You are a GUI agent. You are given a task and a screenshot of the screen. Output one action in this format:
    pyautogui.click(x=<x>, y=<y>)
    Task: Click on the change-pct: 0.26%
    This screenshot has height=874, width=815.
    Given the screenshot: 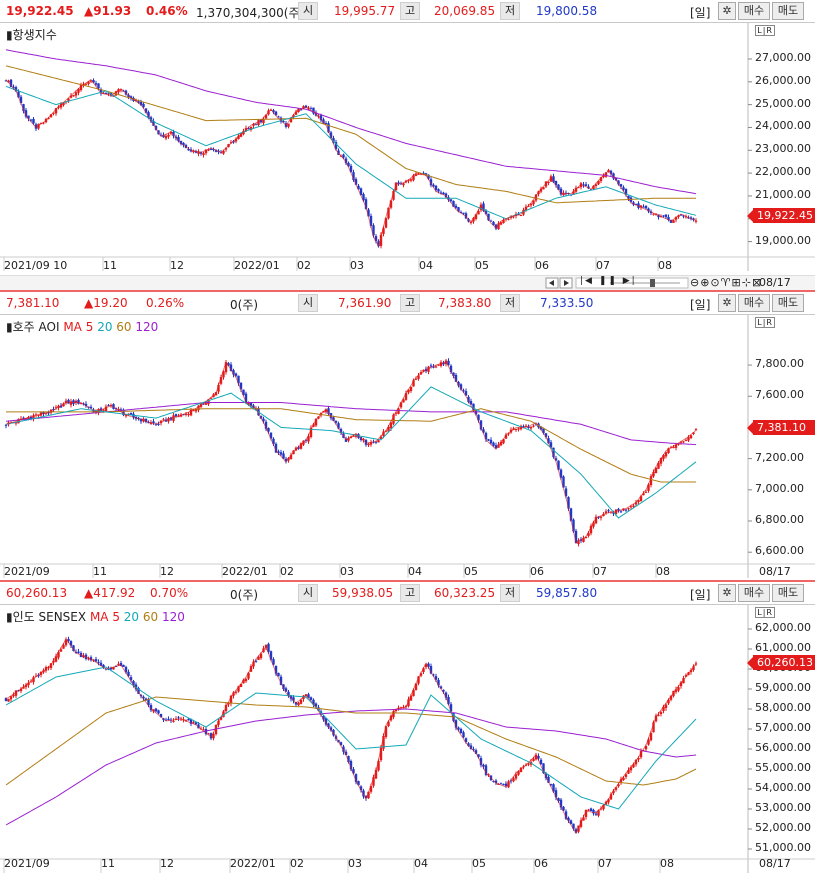 What is the action you would take?
    pyautogui.click(x=165, y=303)
    